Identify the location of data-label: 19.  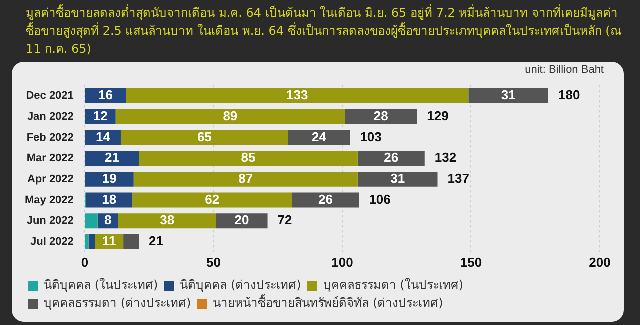
(109, 178).